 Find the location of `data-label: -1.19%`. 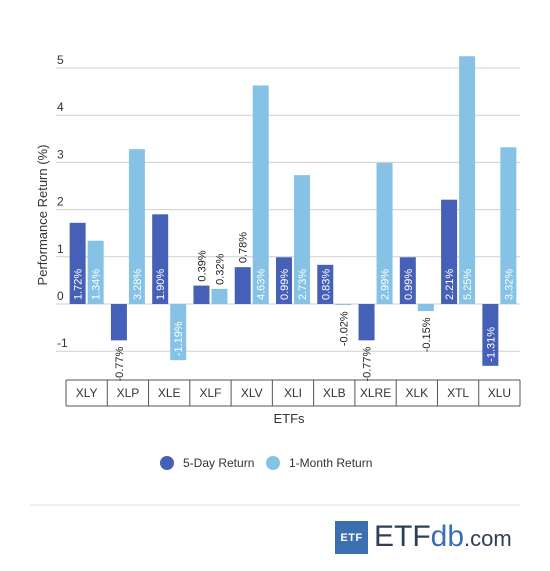

data-label: -1.19% is located at coordinates (179, 338).